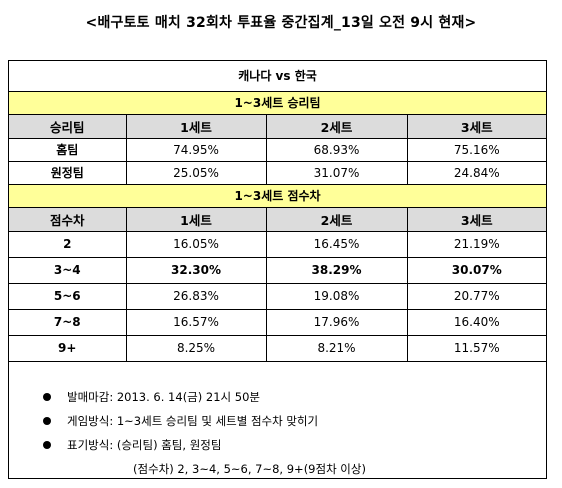 The width and height of the screenshot is (562, 488). I want to click on row-label: 9+, so click(68, 348).